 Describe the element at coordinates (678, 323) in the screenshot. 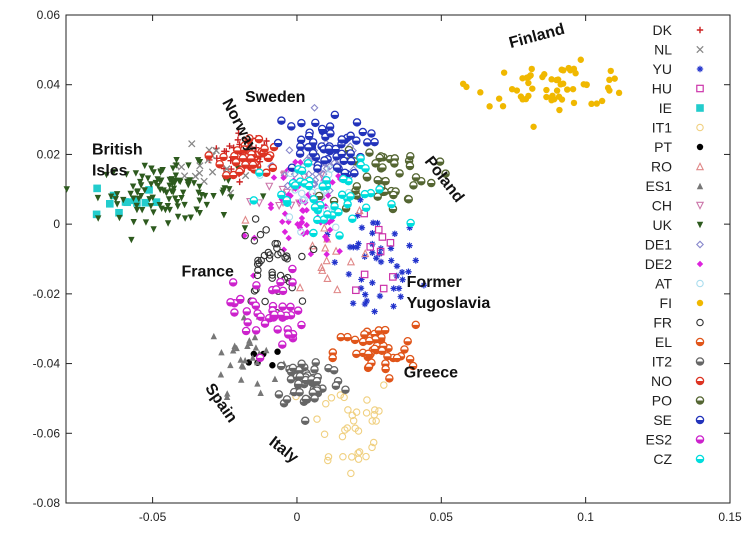

I see `legend-item: FR` at that location.